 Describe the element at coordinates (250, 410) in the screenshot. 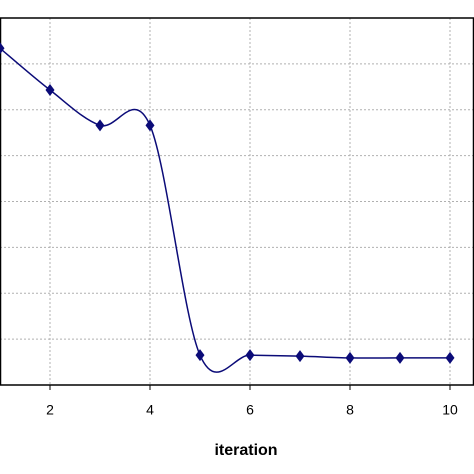

I see `x-tick-label: 6` at that location.